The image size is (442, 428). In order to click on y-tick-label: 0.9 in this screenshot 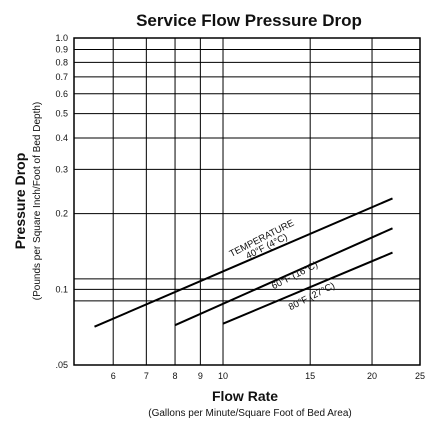, I will do `click(61, 50)`.